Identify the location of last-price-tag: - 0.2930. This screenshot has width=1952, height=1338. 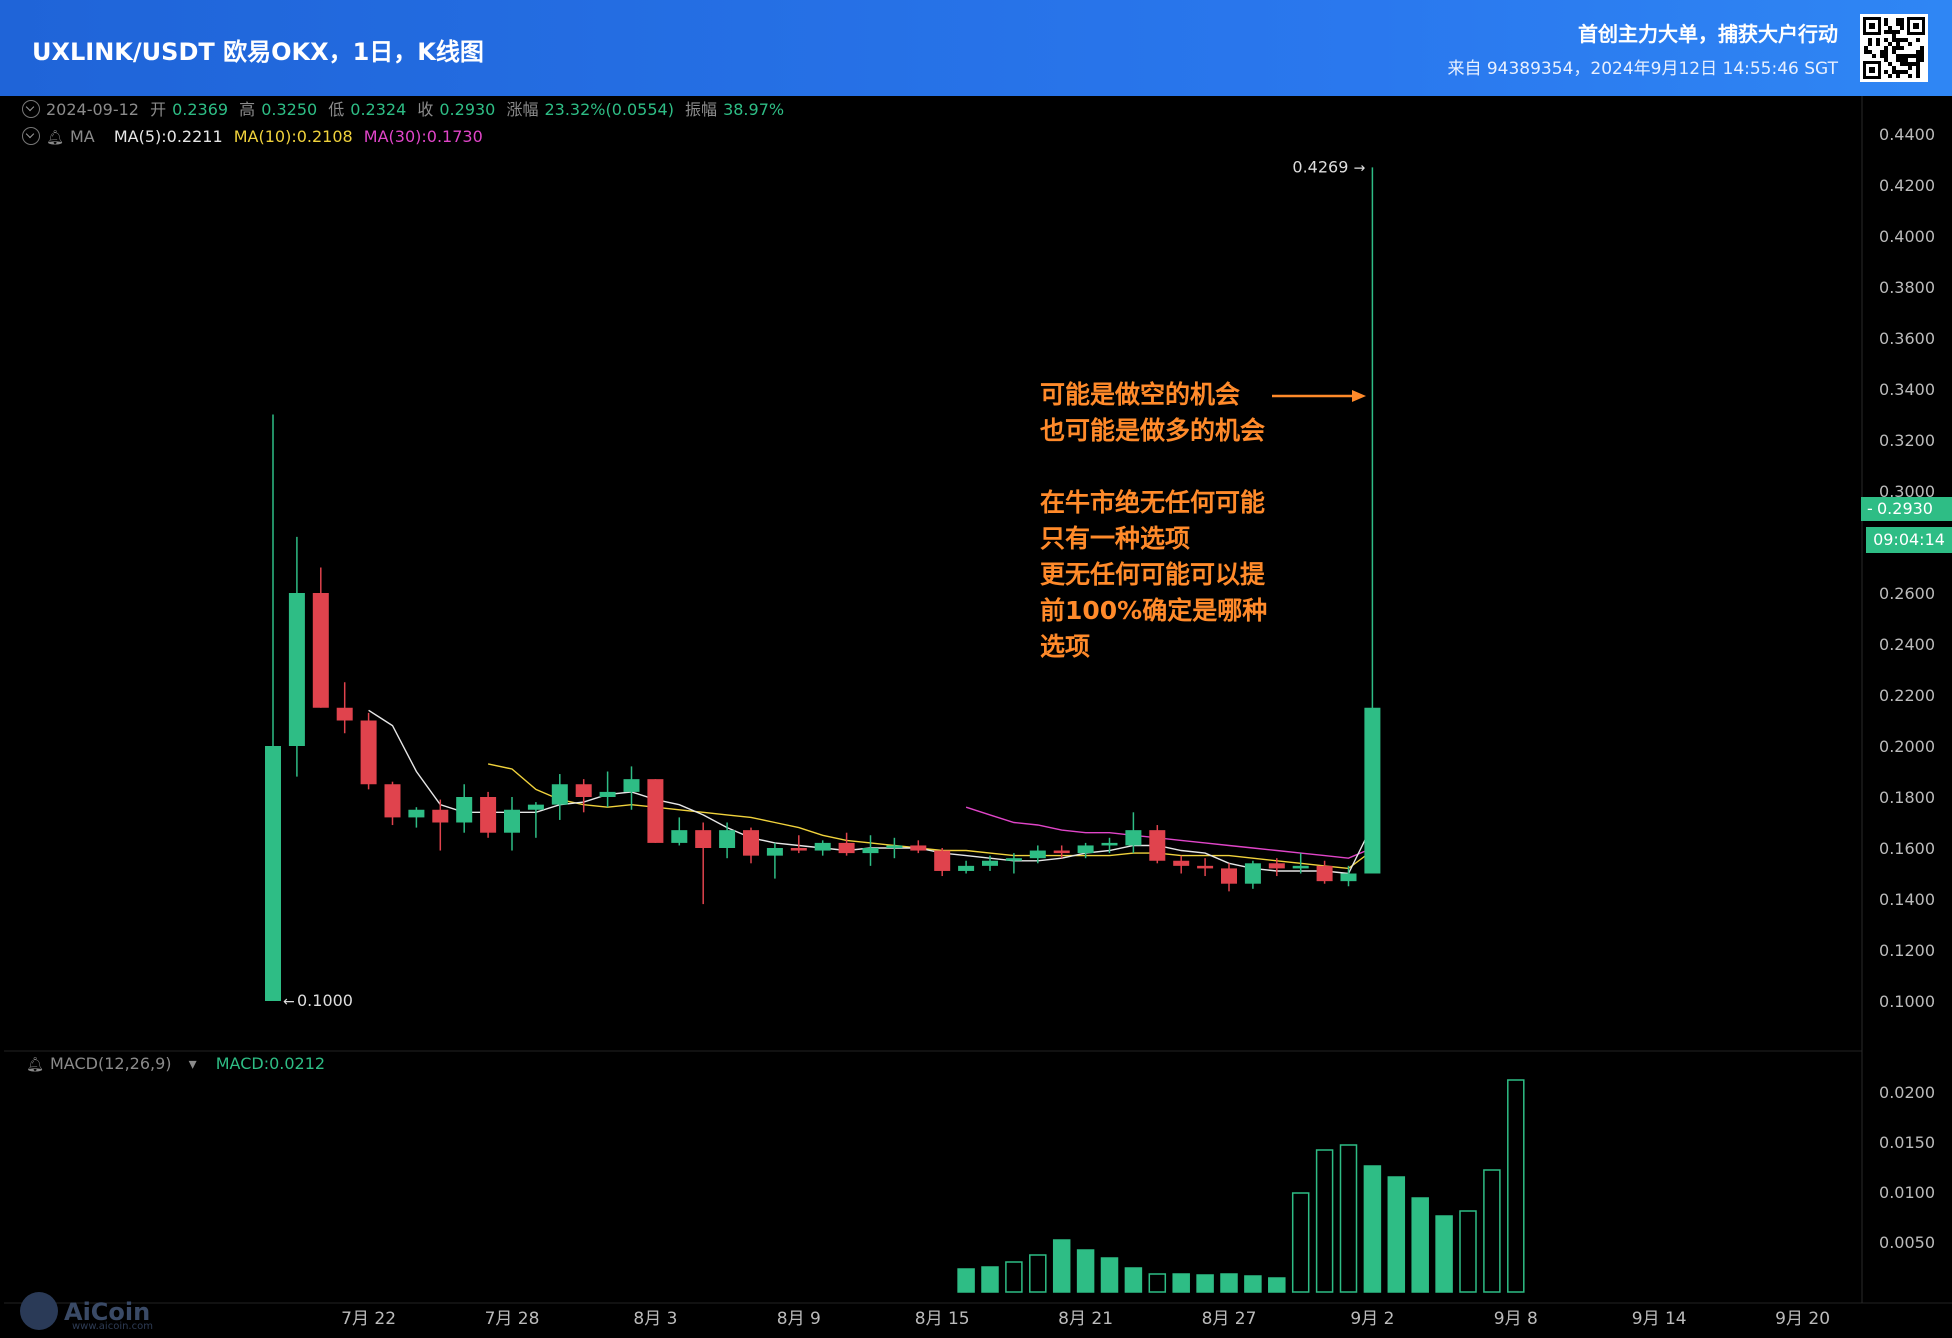
(1906, 509).